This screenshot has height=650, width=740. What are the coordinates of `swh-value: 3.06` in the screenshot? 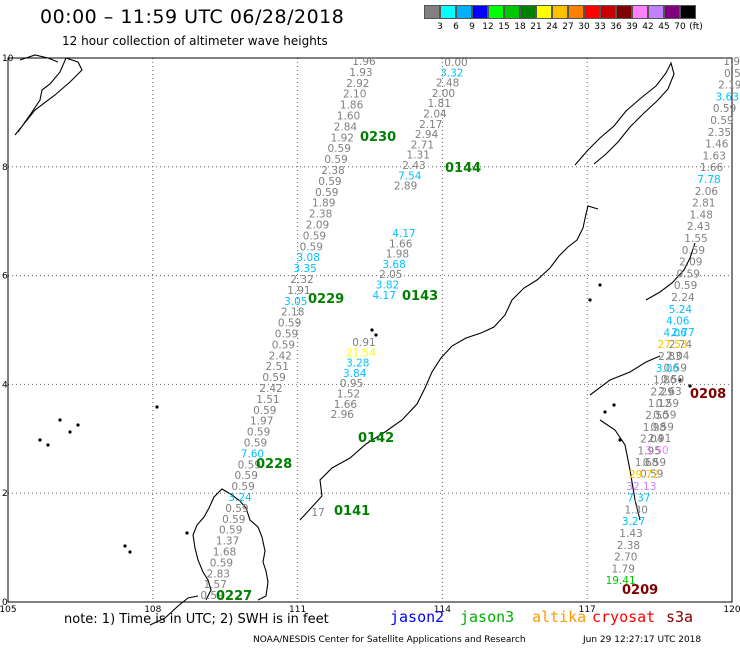 It's located at (668, 369).